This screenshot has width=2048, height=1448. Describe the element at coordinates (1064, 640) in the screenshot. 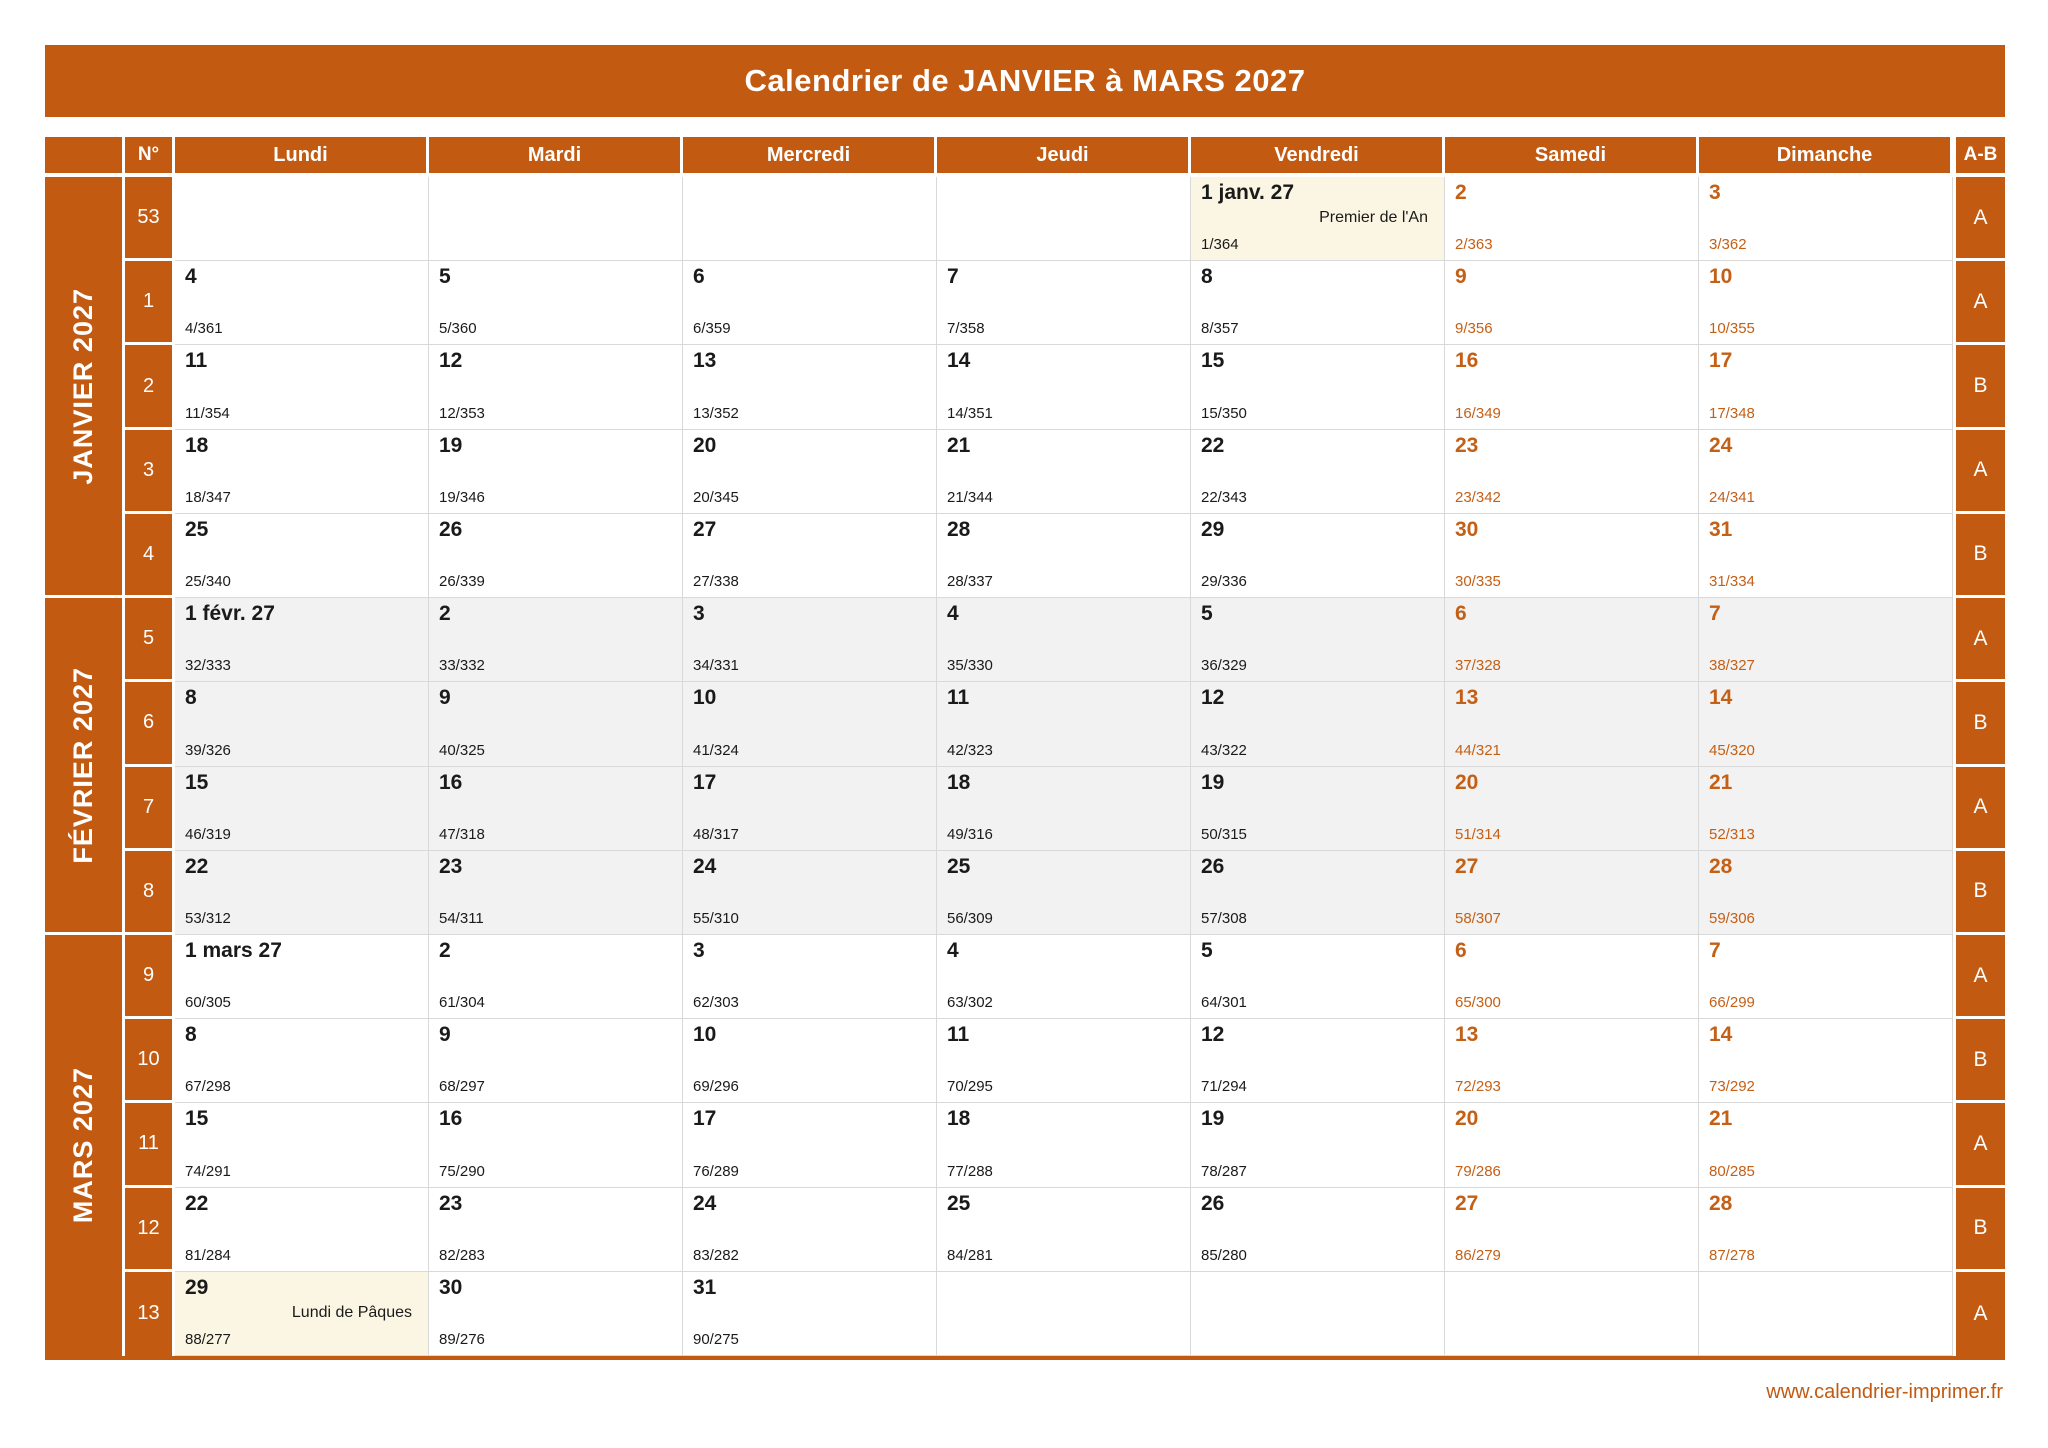

I see `day-cell: 4 35/330` at that location.